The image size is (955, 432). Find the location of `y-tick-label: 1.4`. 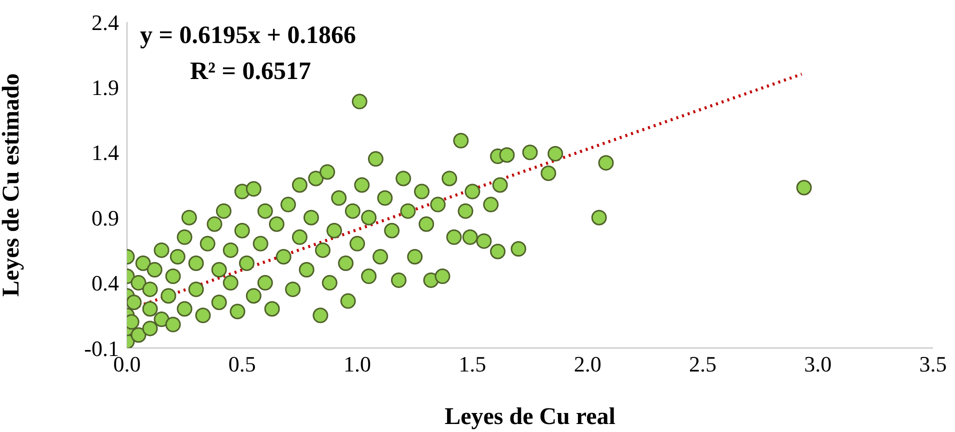

y-tick-label: 1.4 is located at coordinates (105, 153).